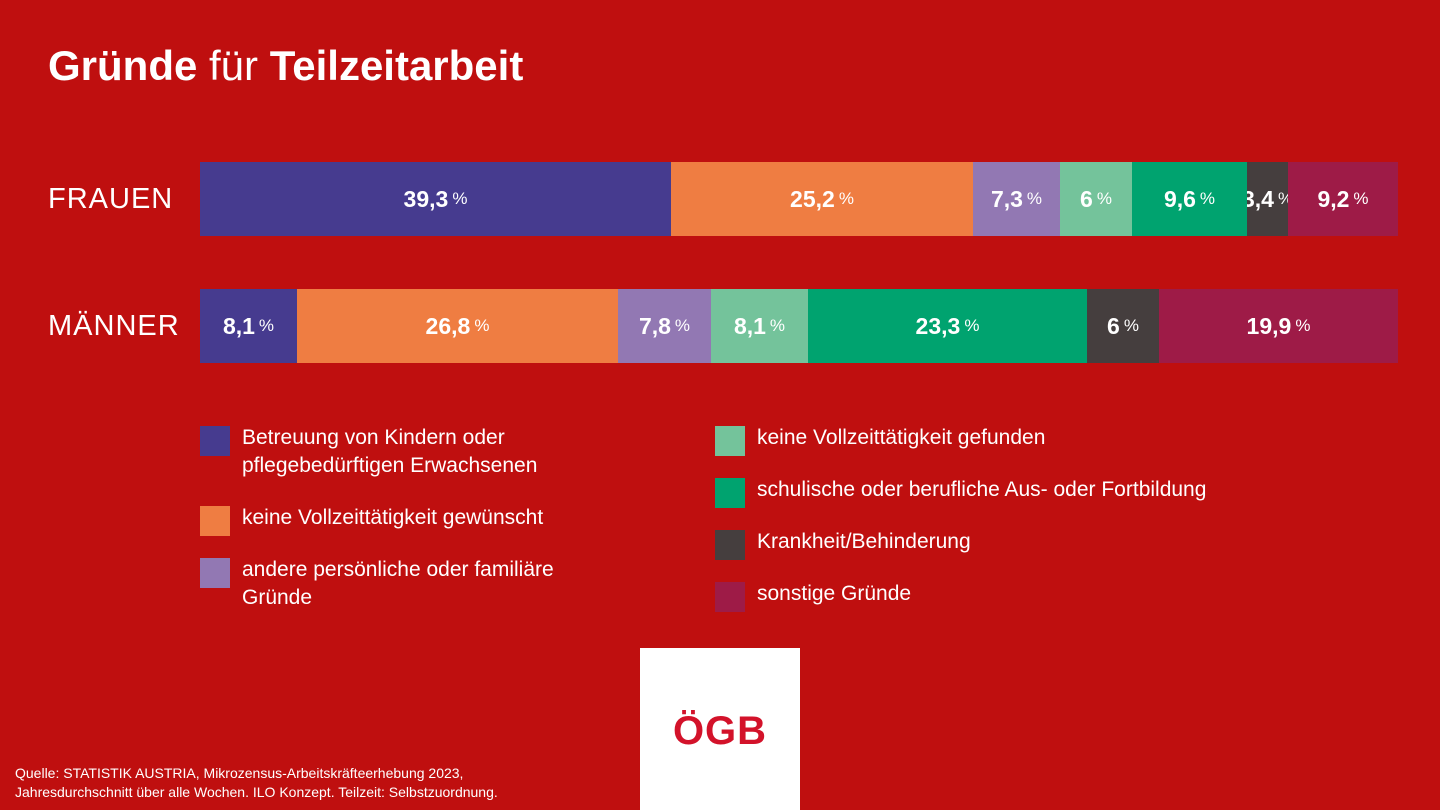  I want to click on legend-item: andere persönliche oder familiäre Gründe, so click(396, 584).